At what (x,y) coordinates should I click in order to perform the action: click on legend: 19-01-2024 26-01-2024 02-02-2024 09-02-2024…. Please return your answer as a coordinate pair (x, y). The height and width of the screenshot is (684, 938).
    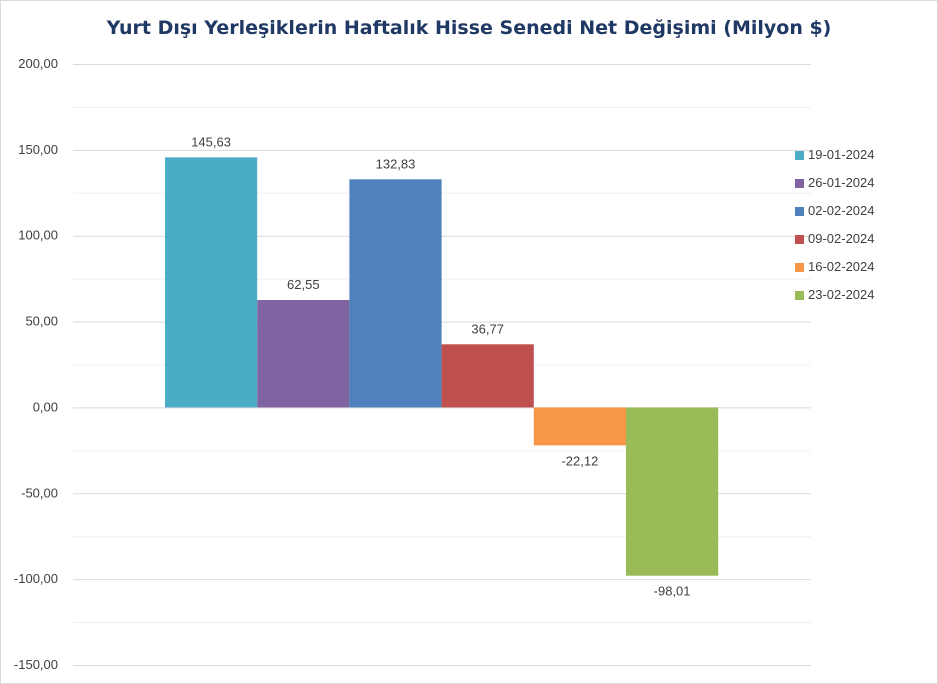
    Looking at the image, I should click on (835, 225).